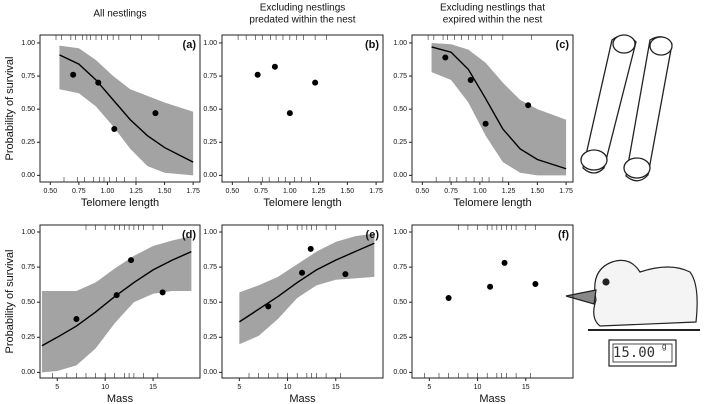 The width and height of the screenshot is (709, 404). Describe the element at coordinates (190, 45) in the screenshot. I see `panel-label: (a)` at that location.